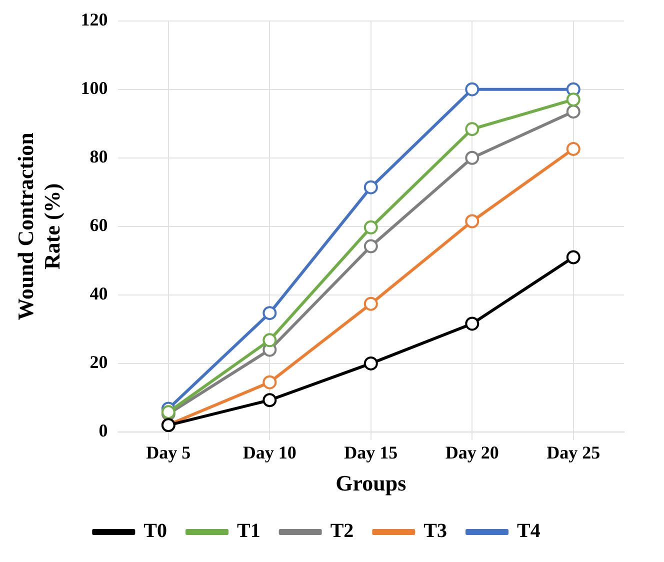 The height and width of the screenshot is (562, 664). What do you see at coordinates (103, 430) in the screenshot?
I see `y-tick-label: 0` at bounding box center [103, 430].